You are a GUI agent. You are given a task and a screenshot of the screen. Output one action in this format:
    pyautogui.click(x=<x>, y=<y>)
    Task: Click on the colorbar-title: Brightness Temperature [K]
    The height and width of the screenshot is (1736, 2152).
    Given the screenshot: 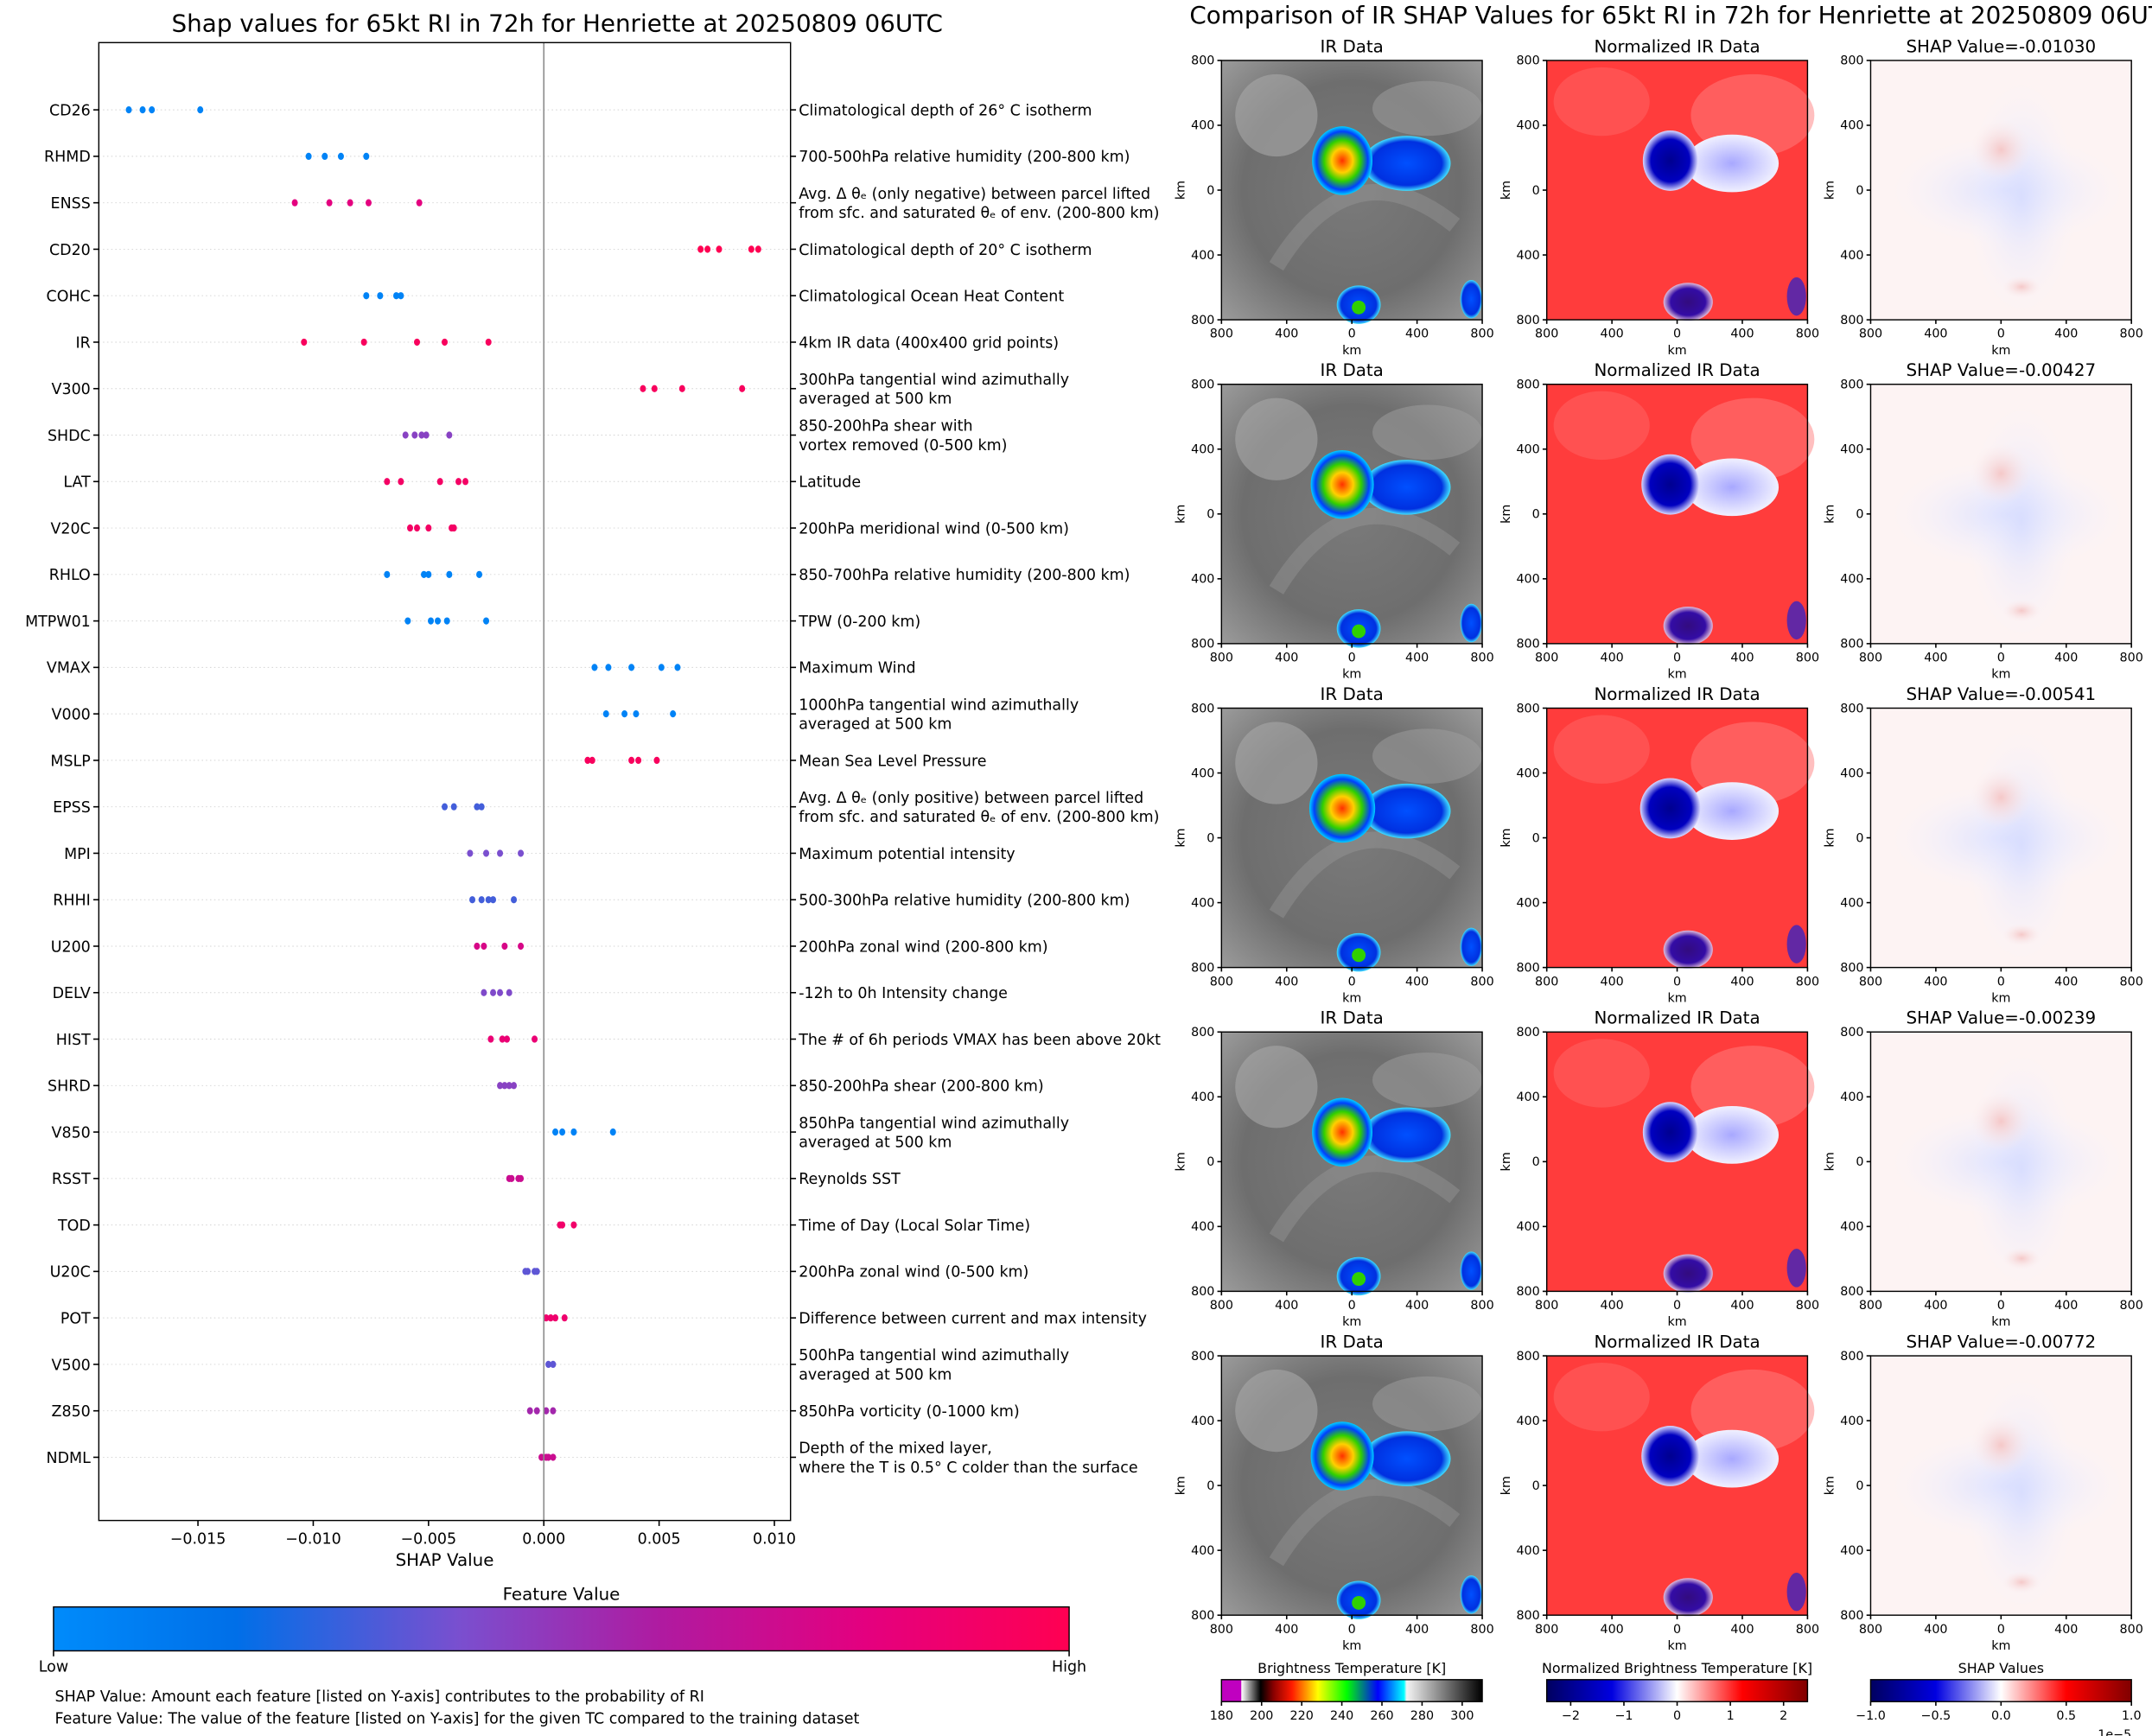 What is the action you would take?
    pyautogui.click(x=1351, y=1668)
    